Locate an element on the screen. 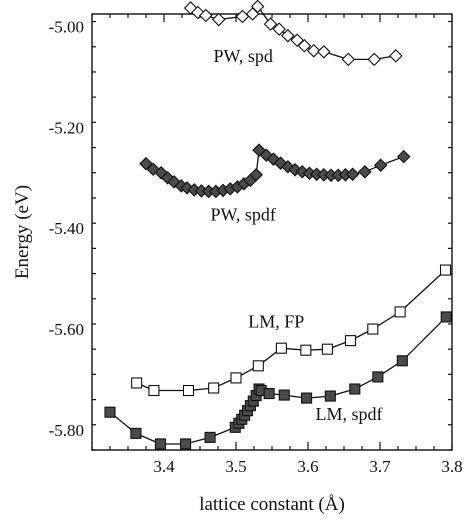 The height and width of the screenshot is (523, 474). x-tick-label: 3.5 is located at coordinates (235, 466).